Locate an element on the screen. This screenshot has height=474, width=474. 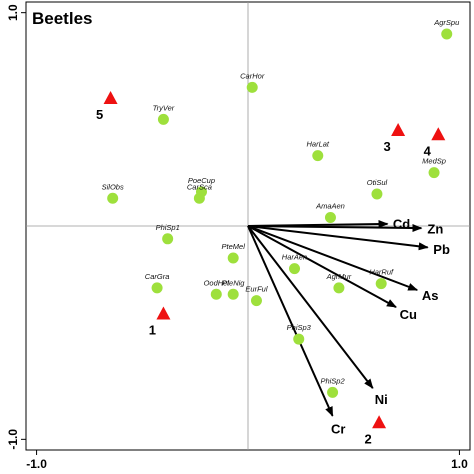
species-point-phisp3 is located at coordinates (299, 339).